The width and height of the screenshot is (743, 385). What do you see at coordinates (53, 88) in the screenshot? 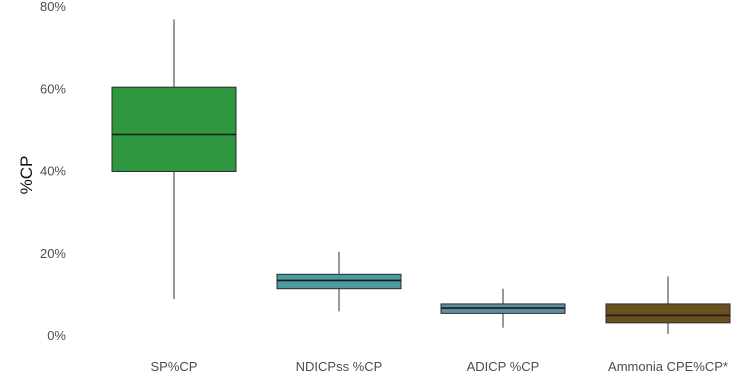
I see `y-tick-label: 60%` at bounding box center [53, 88].